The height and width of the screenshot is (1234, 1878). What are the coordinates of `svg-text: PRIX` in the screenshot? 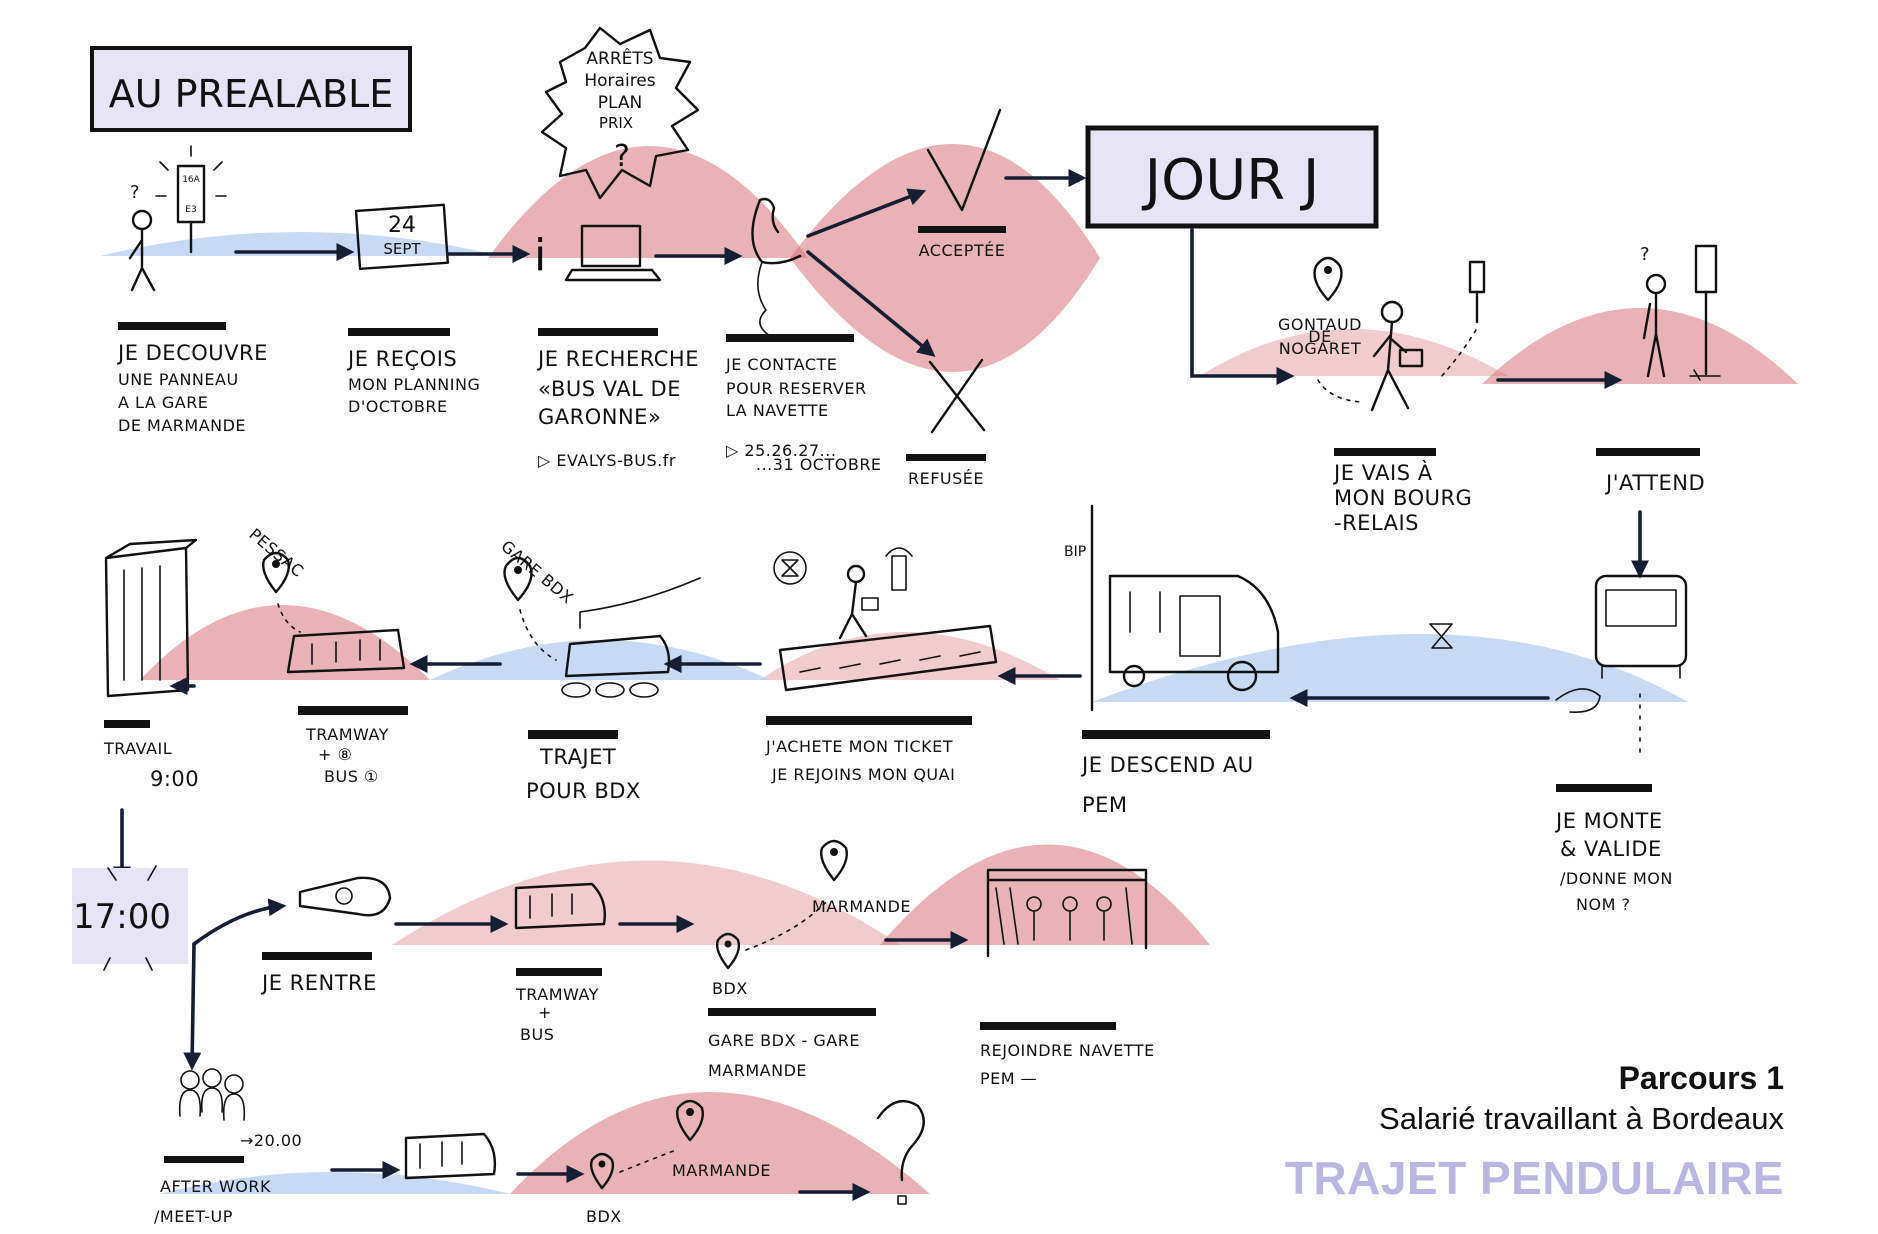 It's located at (616, 123).